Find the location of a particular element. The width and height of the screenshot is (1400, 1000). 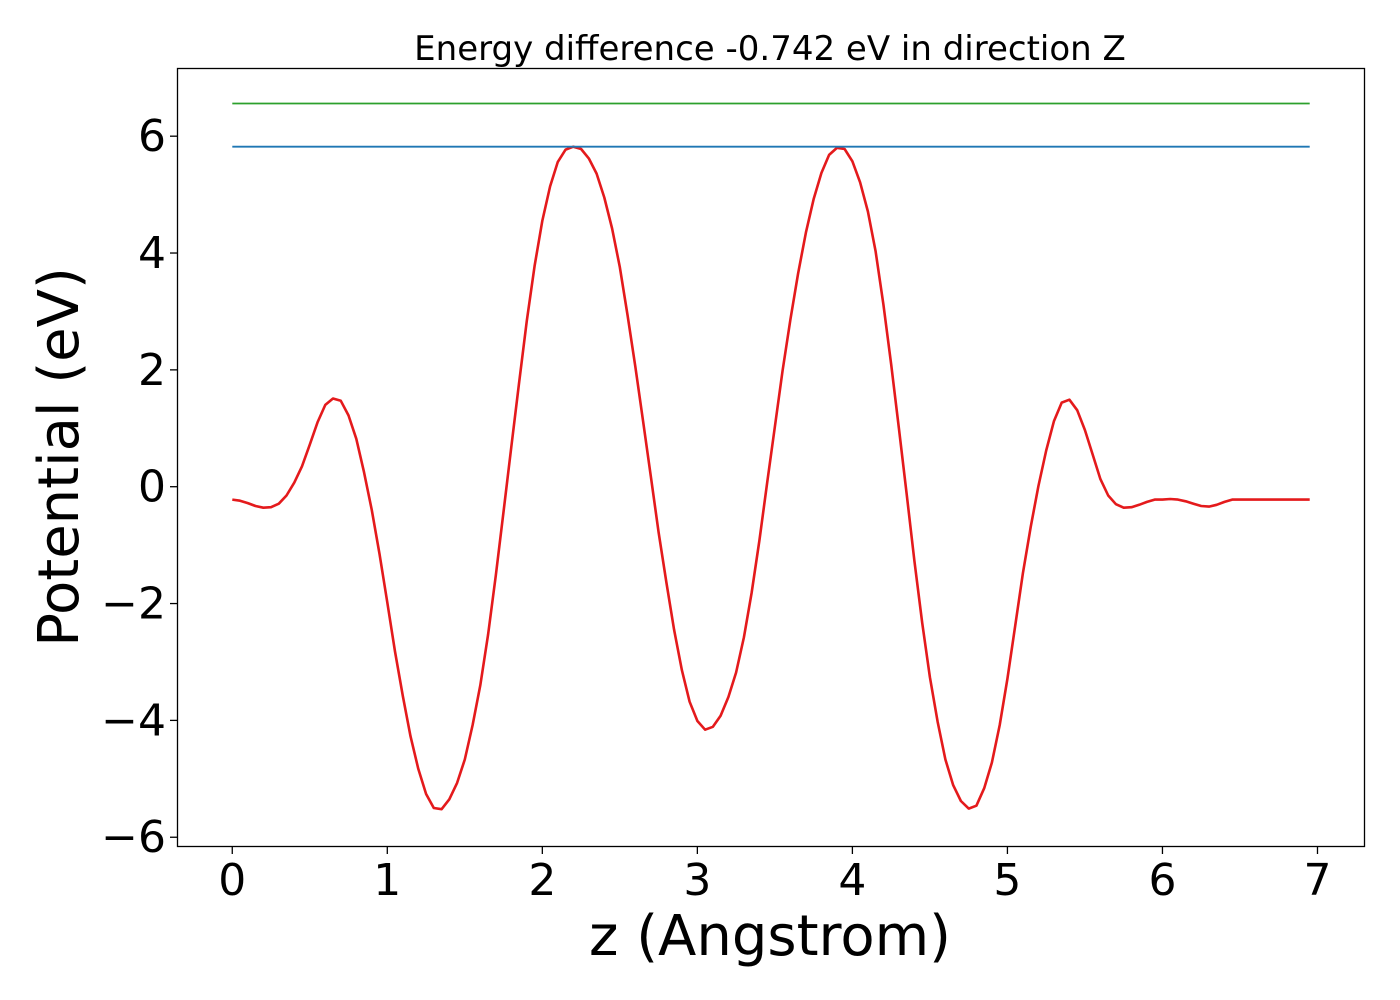

x-tick-label: 6 is located at coordinates (1162, 880).